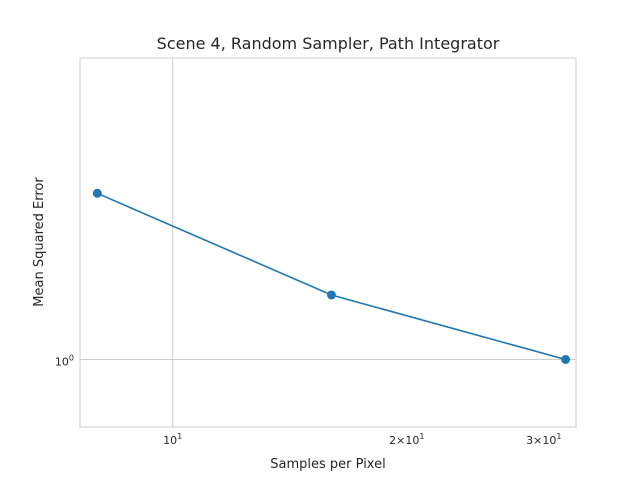  I want to click on x-tick-label: 3×101, so click(543, 439).